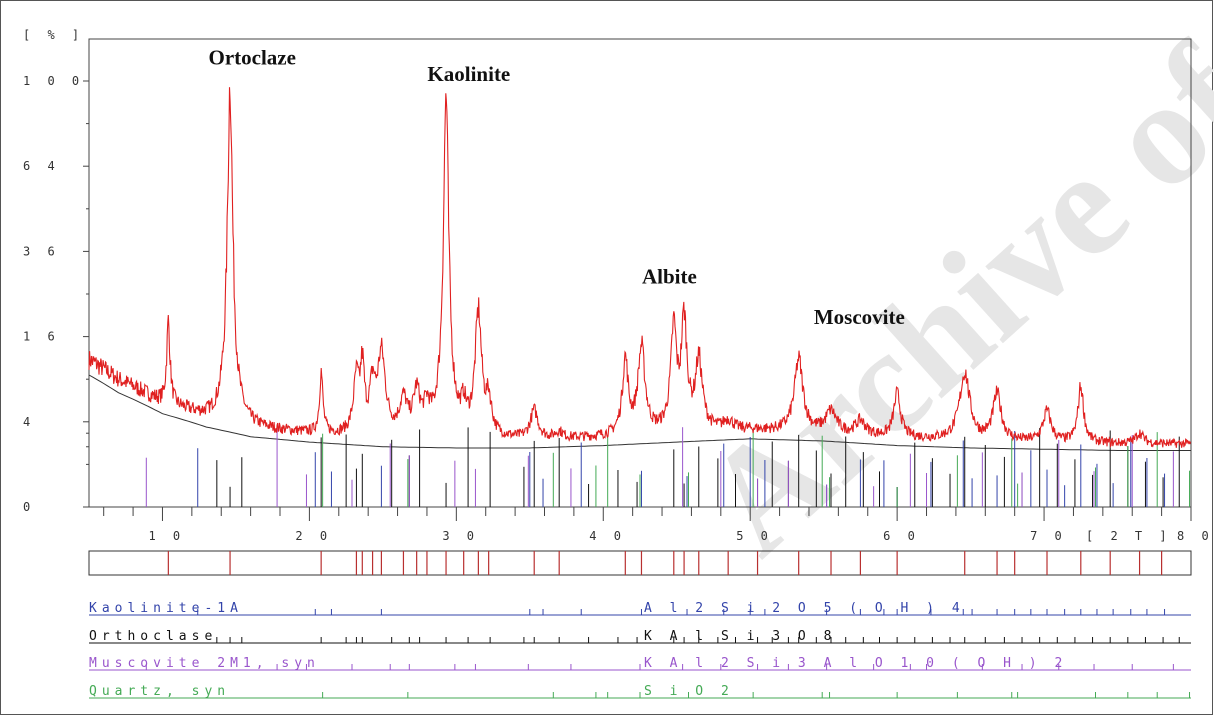 The height and width of the screenshot is (717, 1215). What do you see at coordinates (855, 663) in the screenshot?
I see `phase-formula: K A l 2 S i 3 A l O 1 0 ( O H ) 2` at bounding box center [855, 663].